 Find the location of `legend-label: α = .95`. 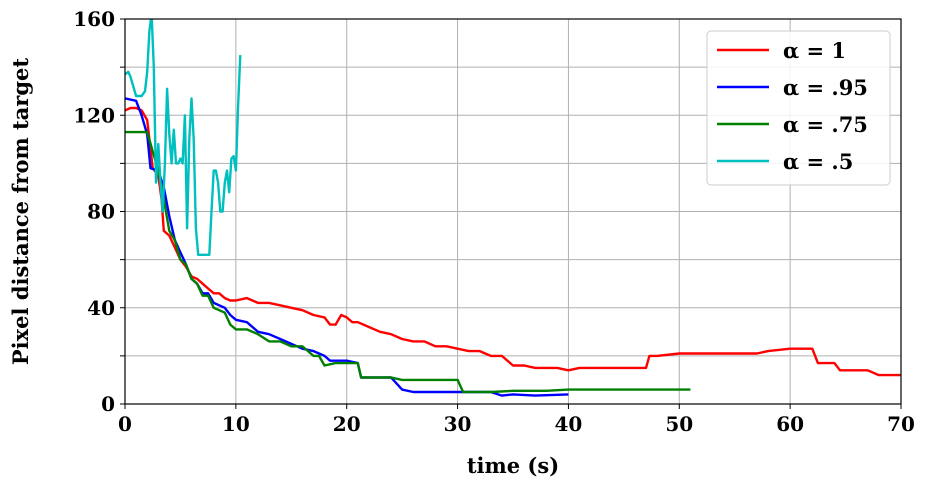

legend-label: α = .95 is located at coordinates (825, 87).